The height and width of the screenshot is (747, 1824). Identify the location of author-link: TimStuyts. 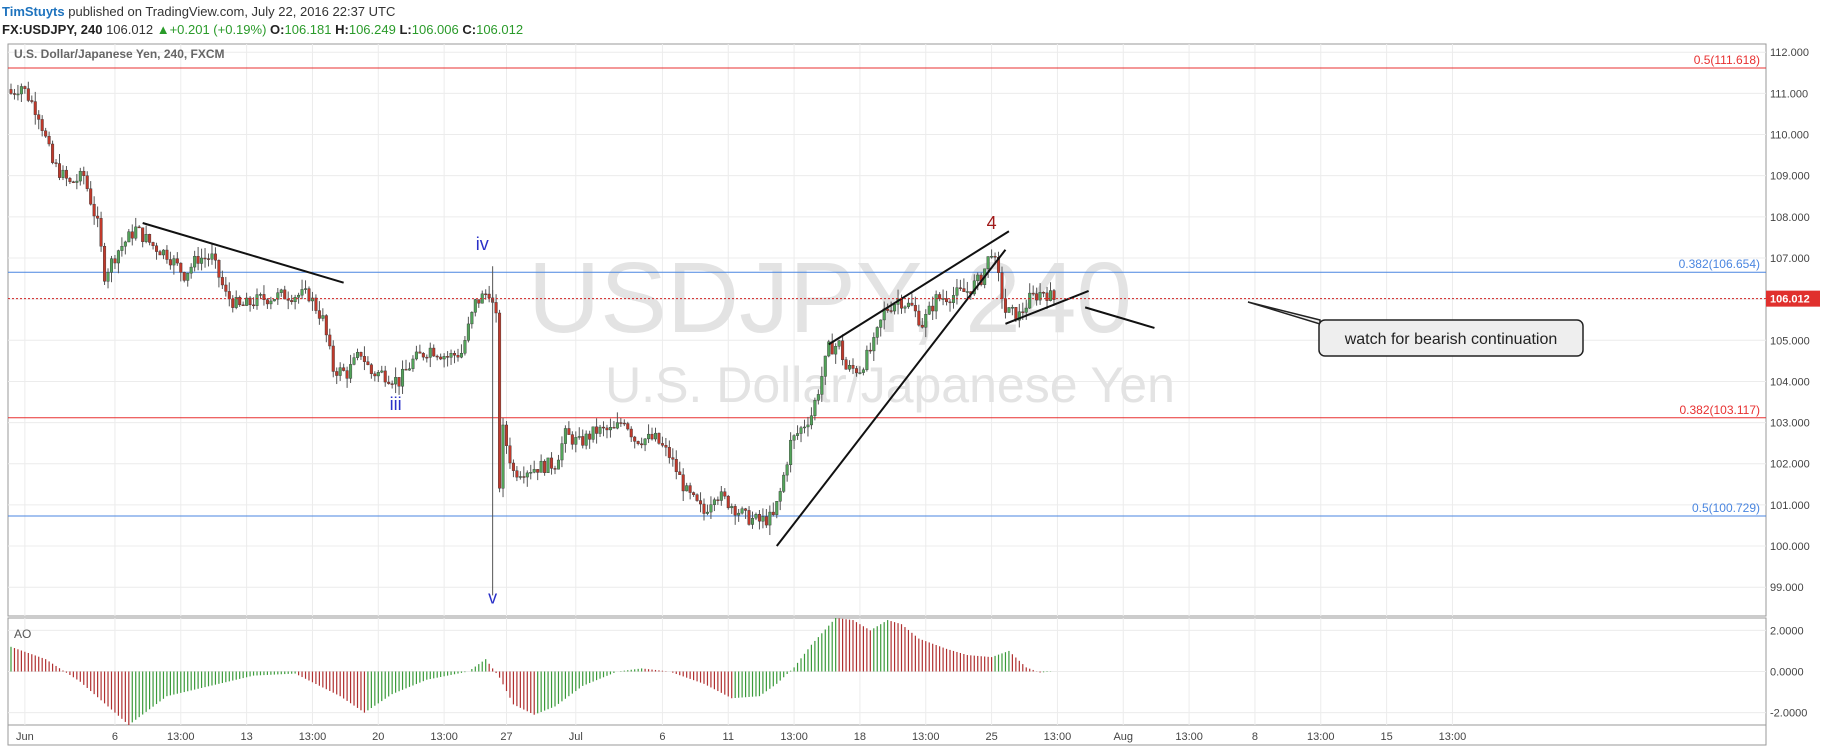
(33, 11).